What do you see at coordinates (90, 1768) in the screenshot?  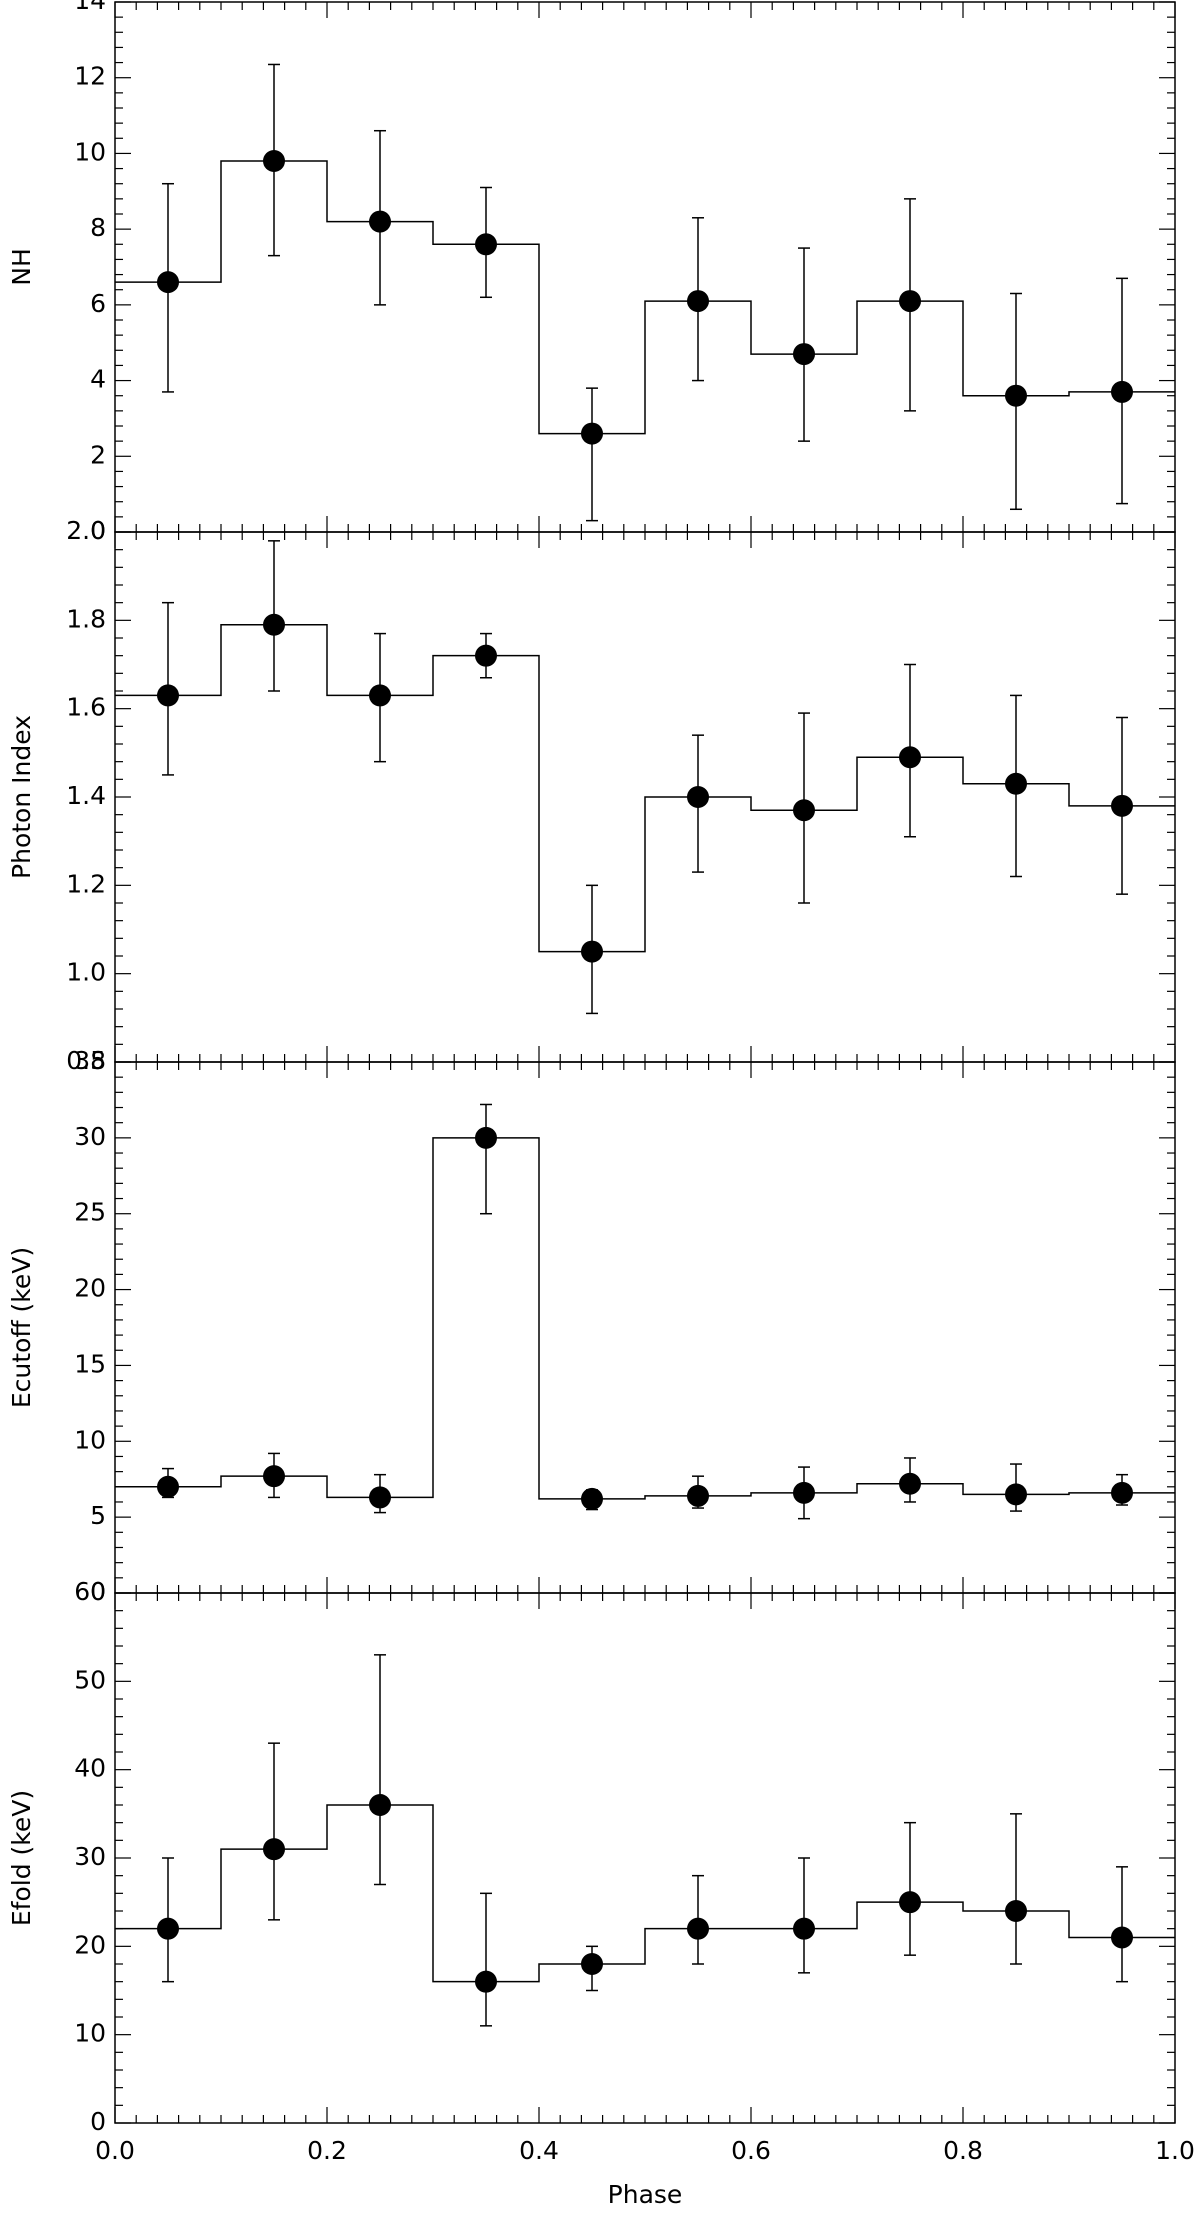 I see `y-tick-label: 40` at bounding box center [90, 1768].